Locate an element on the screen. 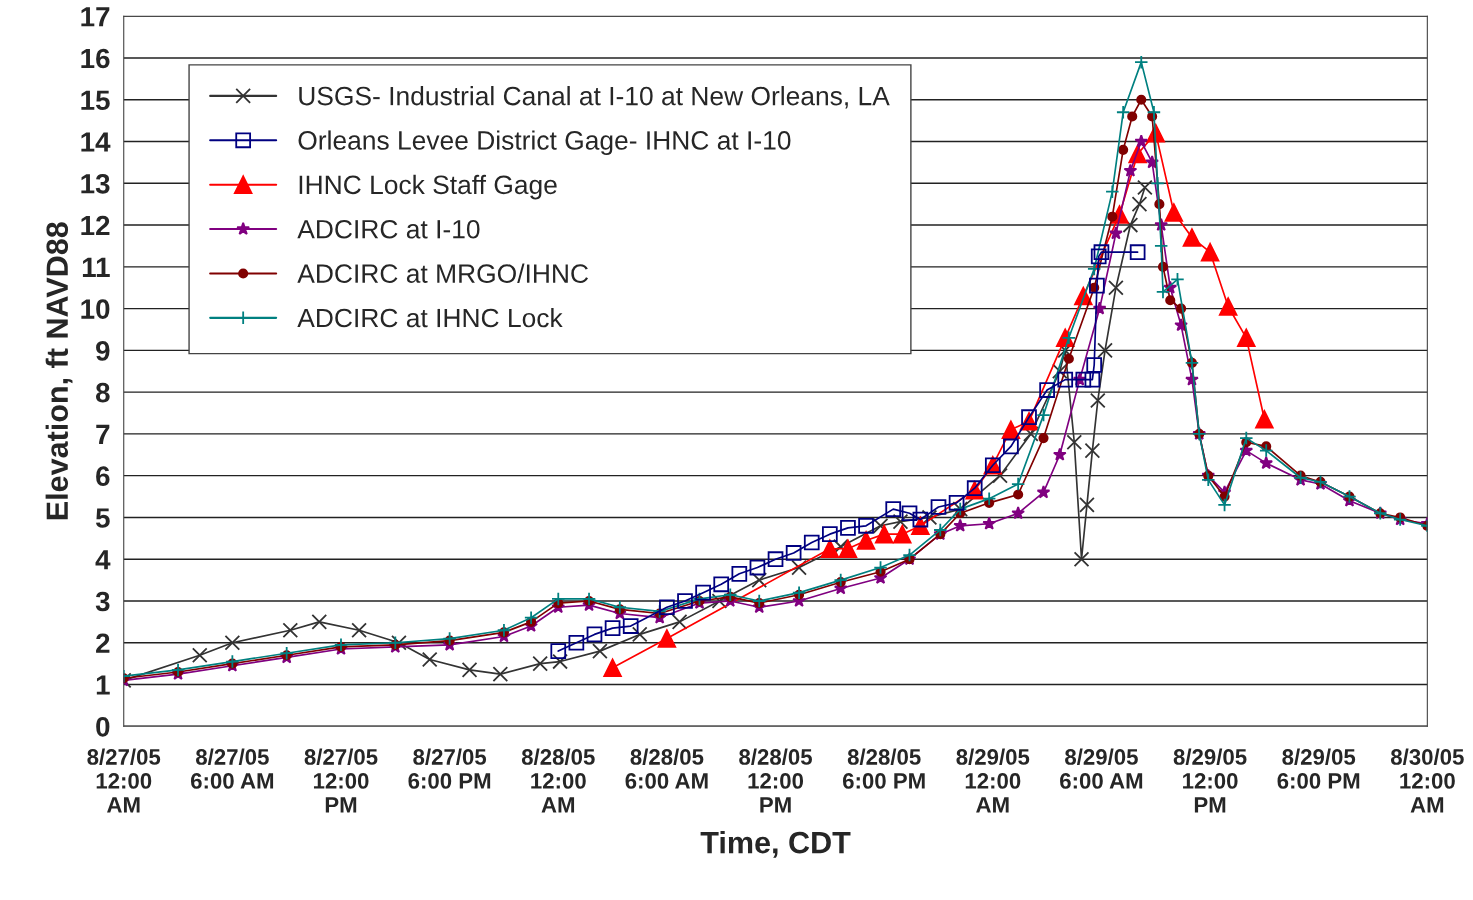 The height and width of the screenshot is (900, 1473). y-tick-label: 14 is located at coordinates (96, 142).